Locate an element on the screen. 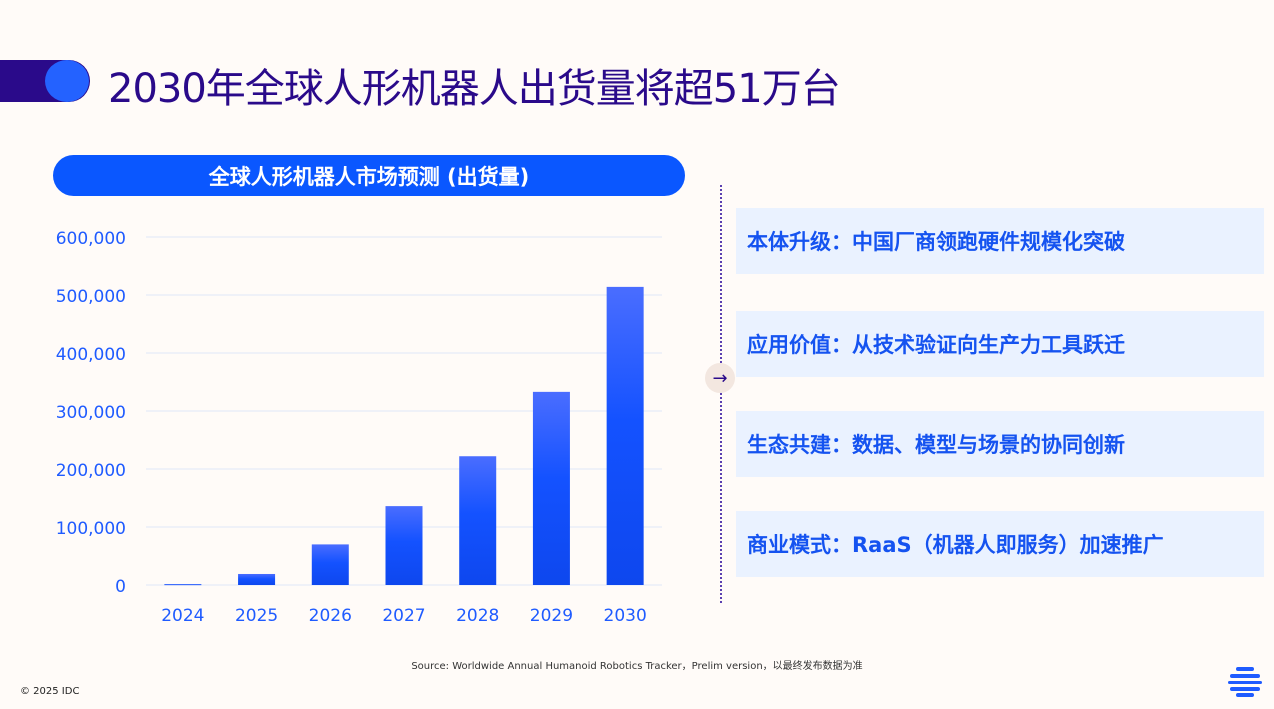 This screenshot has height=709, width=1274. highlight-card: 生态共建：数据、模型与场景的协同创新 is located at coordinates (1000, 444).